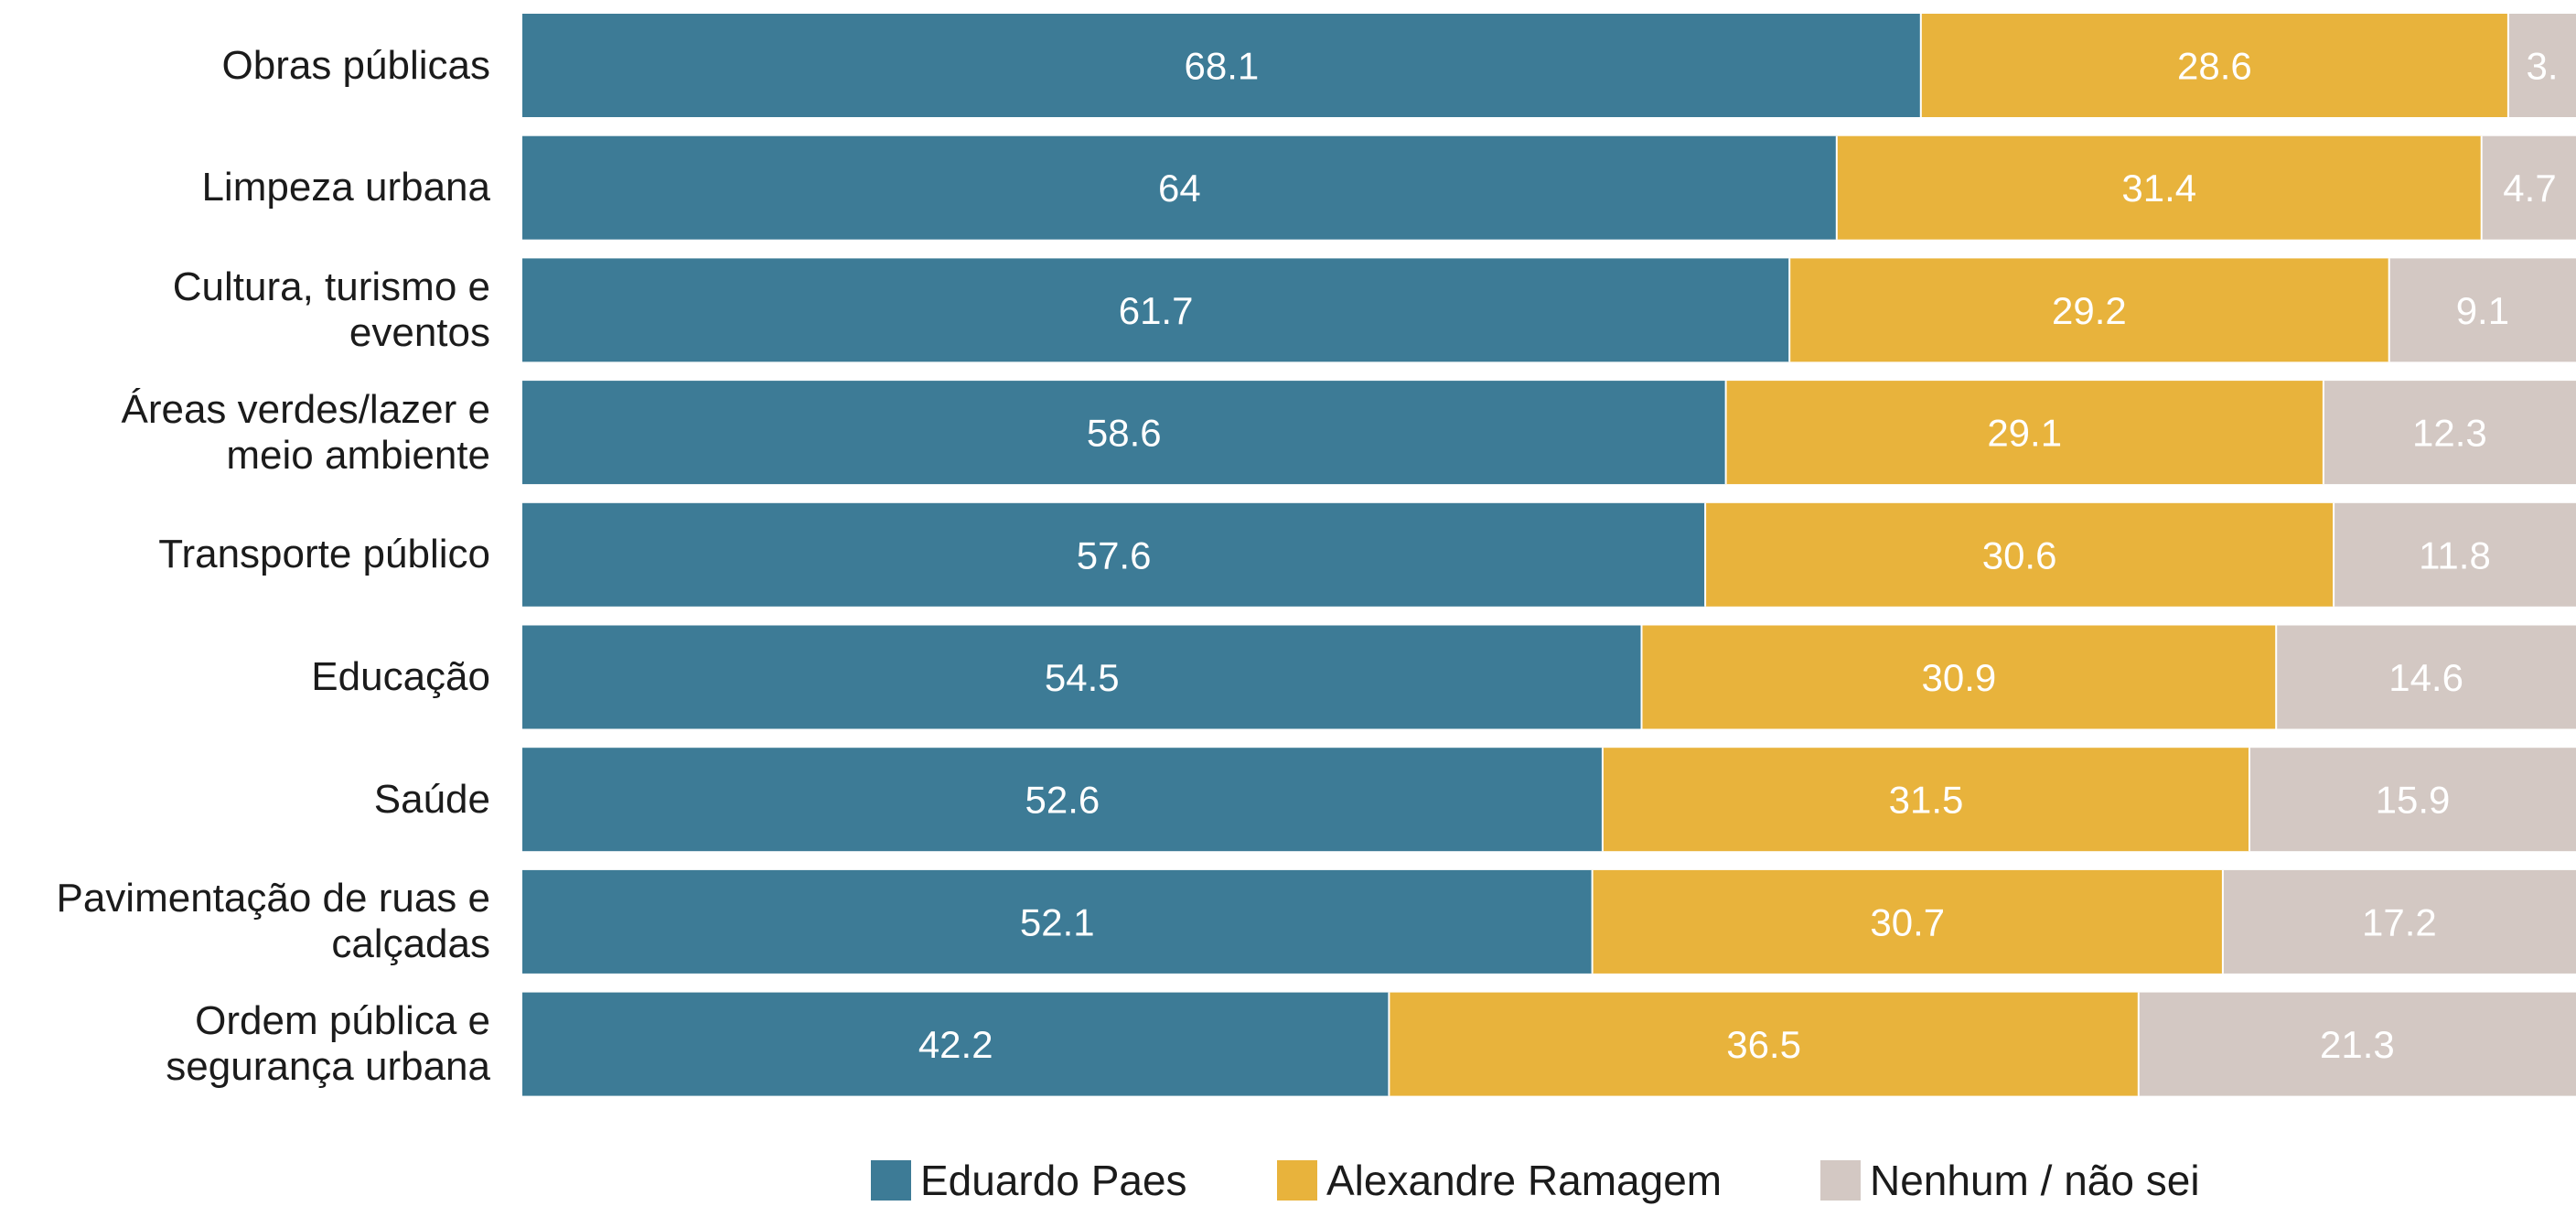 The width and height of the screenshot is (2576, 1206). What do you see at coordinates (247, 921) in the screenshot?
I see `category-label: Pavimentação de ruas e calçadas` at bounding box center [247, 921].